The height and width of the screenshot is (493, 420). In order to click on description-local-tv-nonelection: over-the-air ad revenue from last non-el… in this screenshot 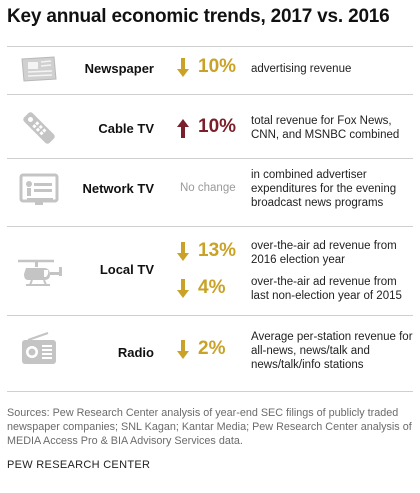, I will do `click(326, 289)`.